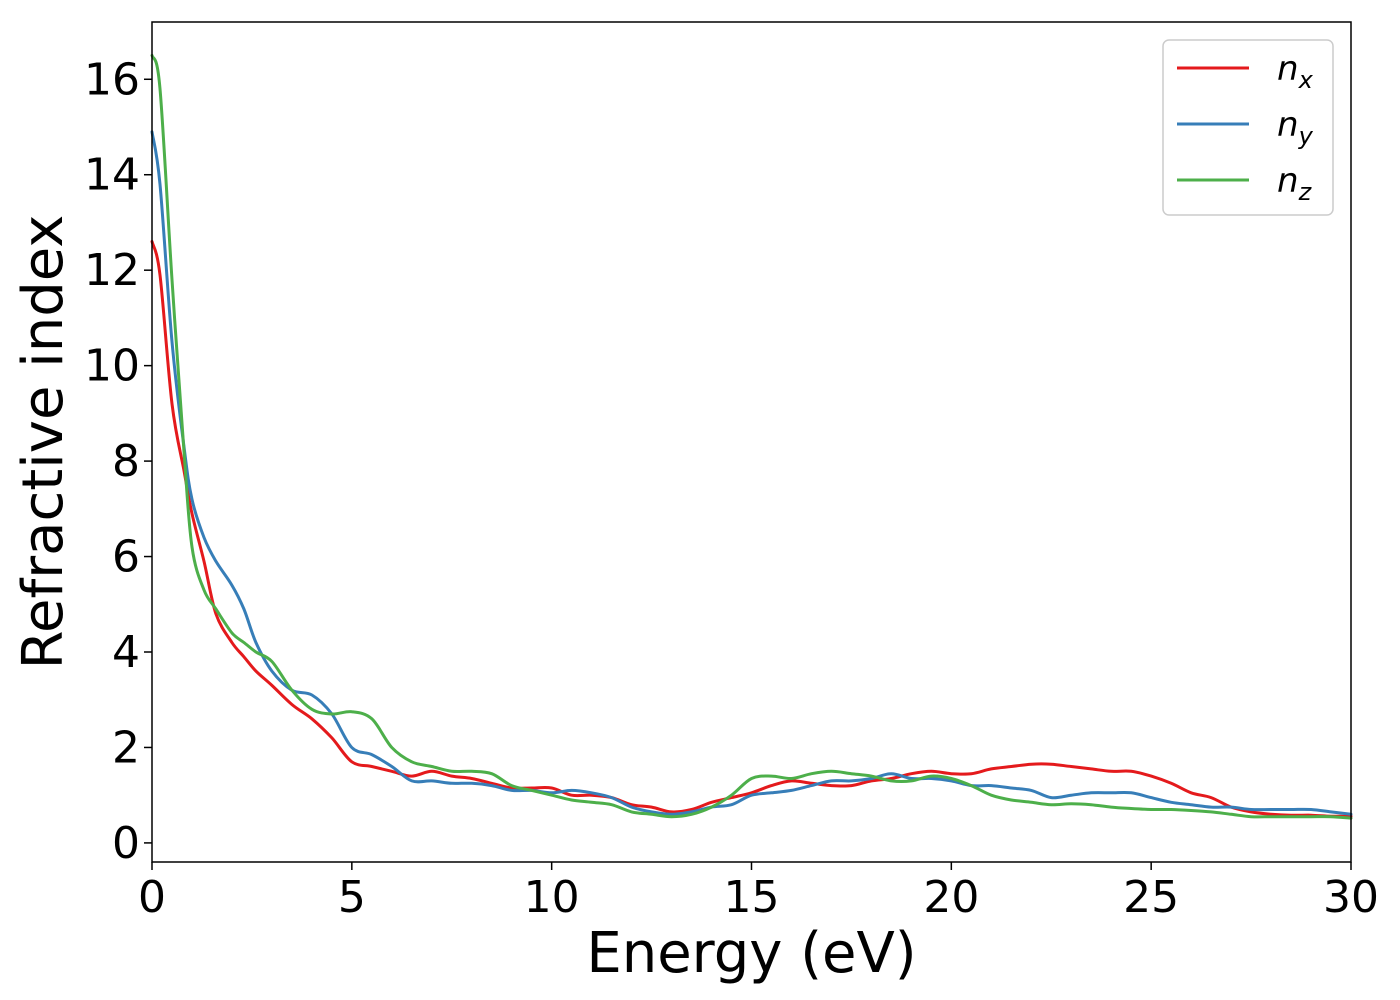  Describe the element at coordinates (752, 897) in the screenshot. I see `x-tick-label: 15` at that location.